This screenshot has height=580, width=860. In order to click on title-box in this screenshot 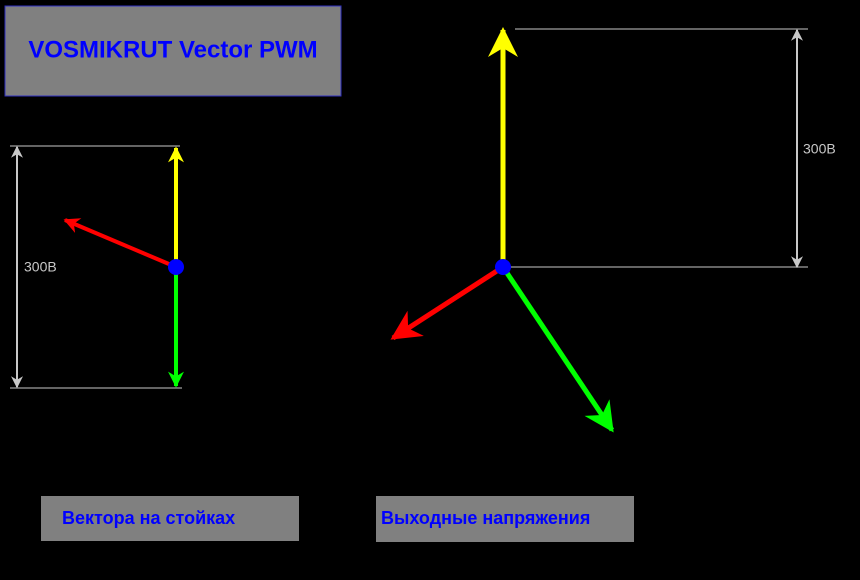, I will do `click(173, 51)`.